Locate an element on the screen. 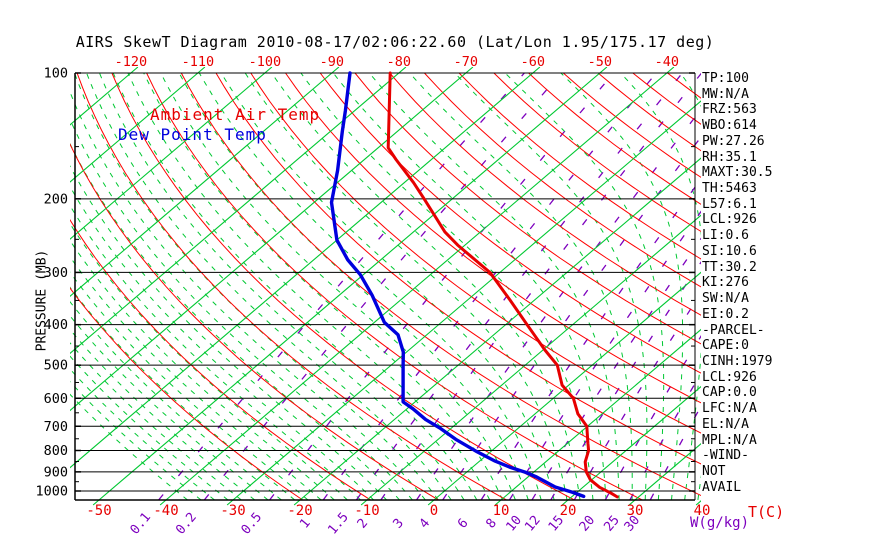 Image resolution: width=870 pixels, height=560 pixels. tick-label: 12 is located at coordinates (533, 524).